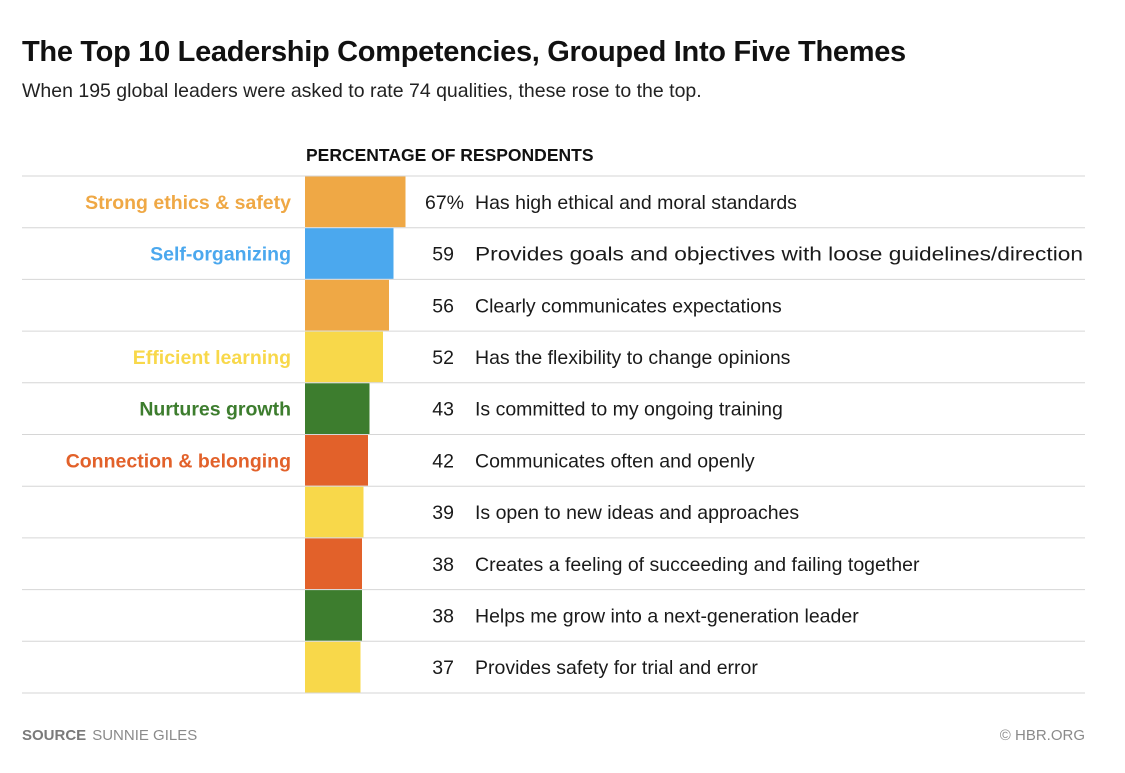 Image resolution: width=1125 pixels, height=773 pixels. Describe the element at coordinates (629, 410) in the screenshot. I see `competency-label-5: Is committed to my ongoing training` at that location.